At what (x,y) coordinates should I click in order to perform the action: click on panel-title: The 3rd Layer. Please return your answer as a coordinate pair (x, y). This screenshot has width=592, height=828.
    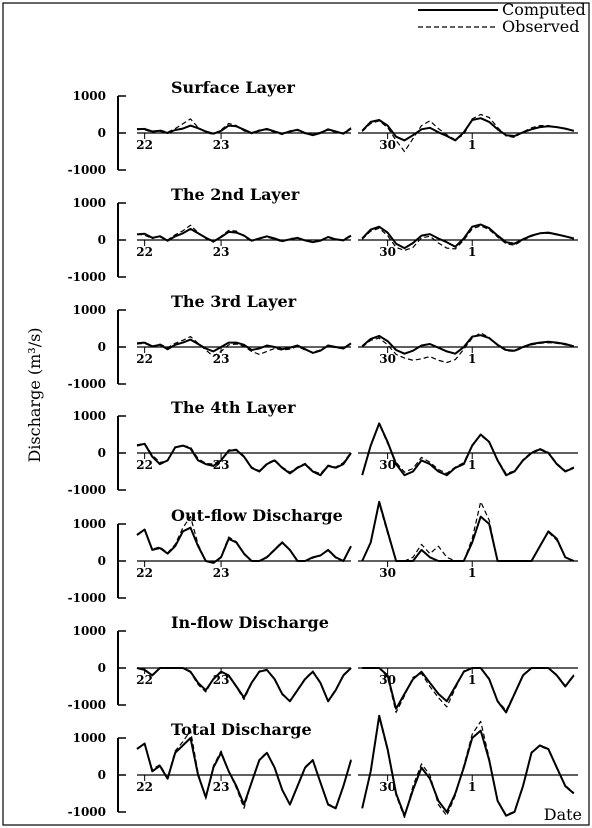
    Looking at the image, I should click on (234, 301).